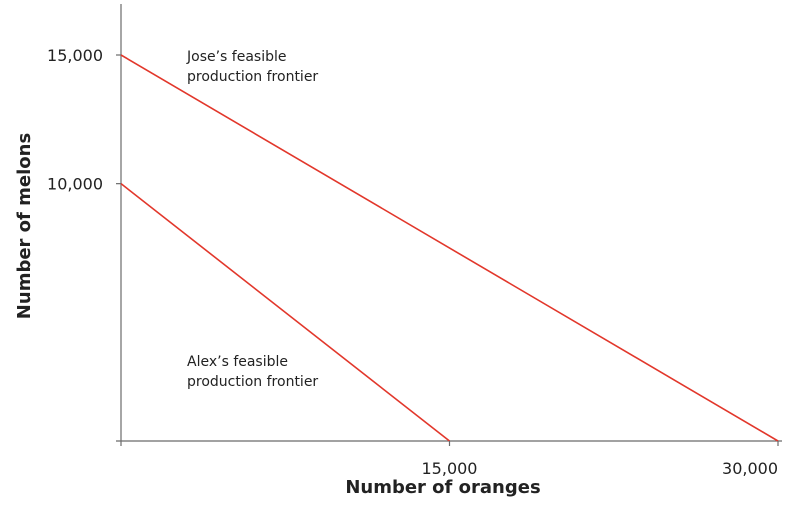  What do you see at coordinates (252, 382) in the screenshot?
I see `alex-frontier-label-line2: production frontier` at bounding box center [252, 382].